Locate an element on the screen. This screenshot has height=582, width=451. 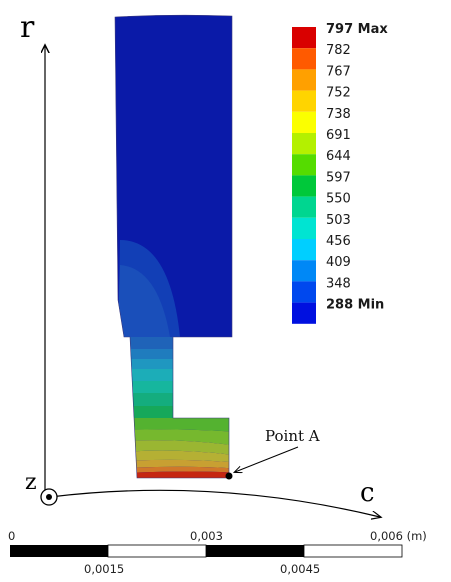
point-a-marker is located at coordinates (229, 476).